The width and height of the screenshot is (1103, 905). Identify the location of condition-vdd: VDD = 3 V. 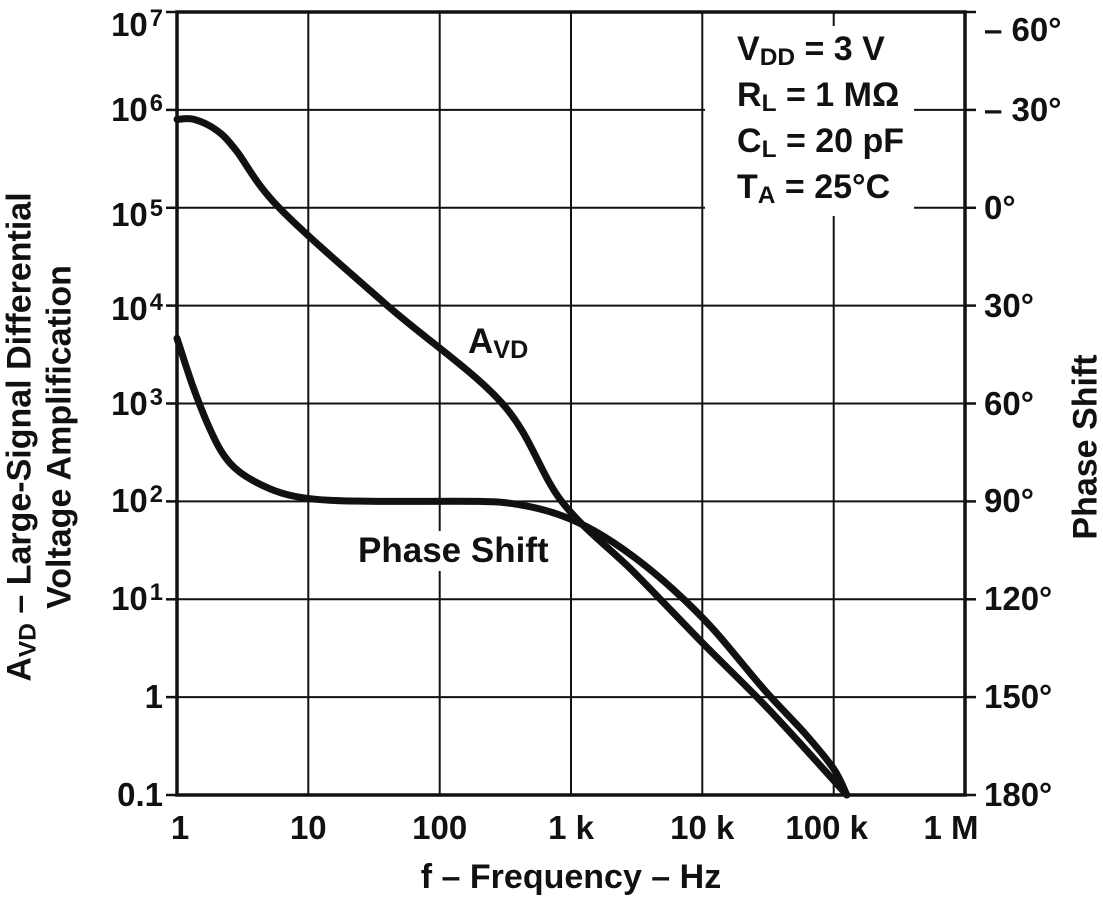
(811, 50).